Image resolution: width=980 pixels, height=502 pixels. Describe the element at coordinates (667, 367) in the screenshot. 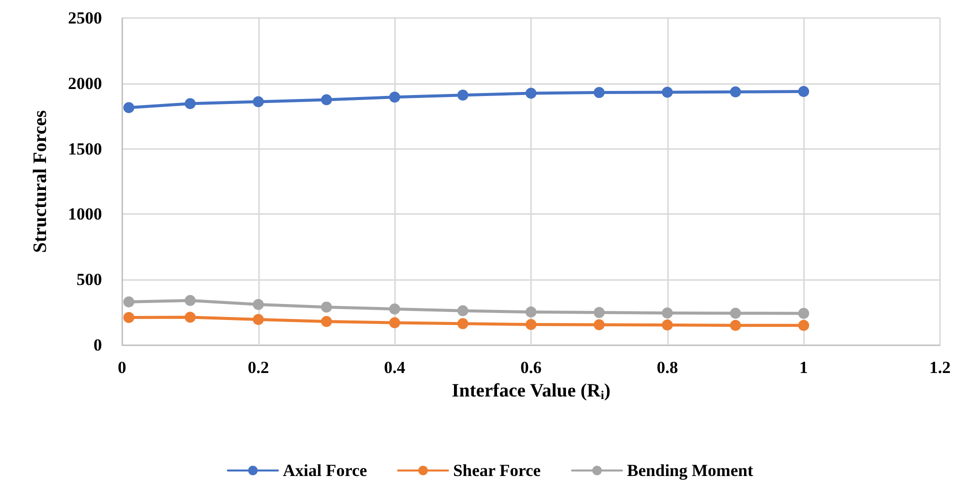

I see `x-tick-label: 0.8` at that location.